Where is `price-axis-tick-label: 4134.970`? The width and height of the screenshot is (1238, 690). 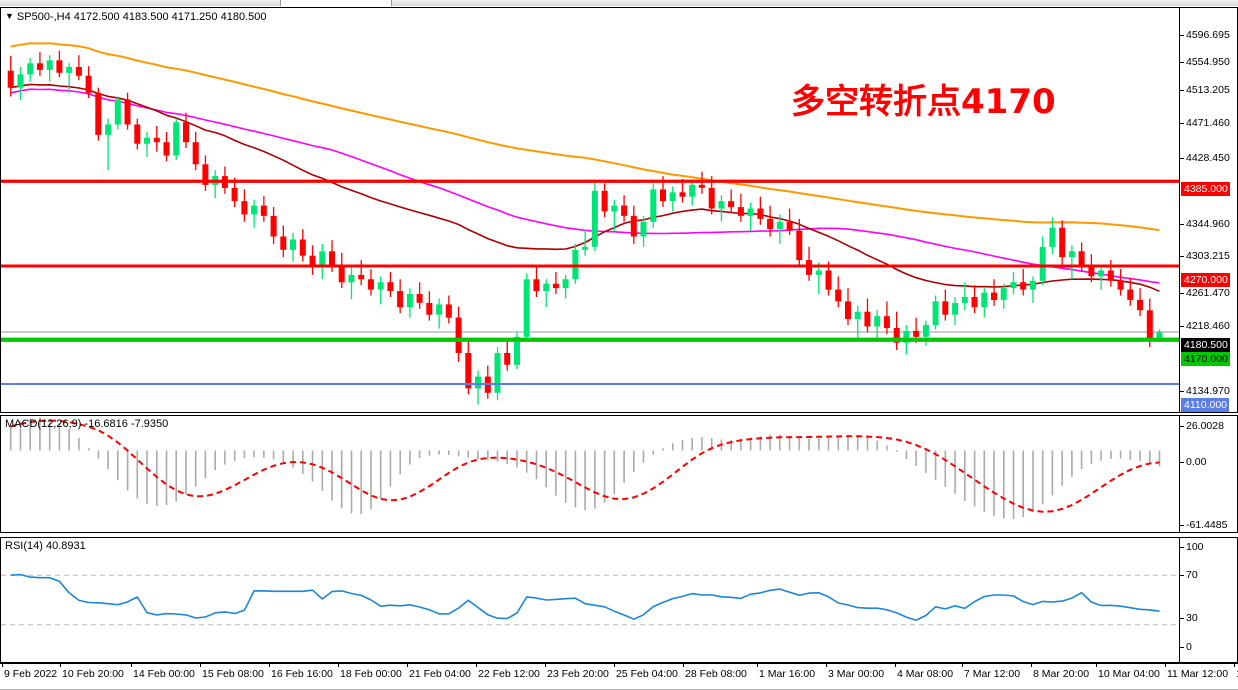 price-axis-tick-label: 4134.970 is located at coordinates (1208, 391).